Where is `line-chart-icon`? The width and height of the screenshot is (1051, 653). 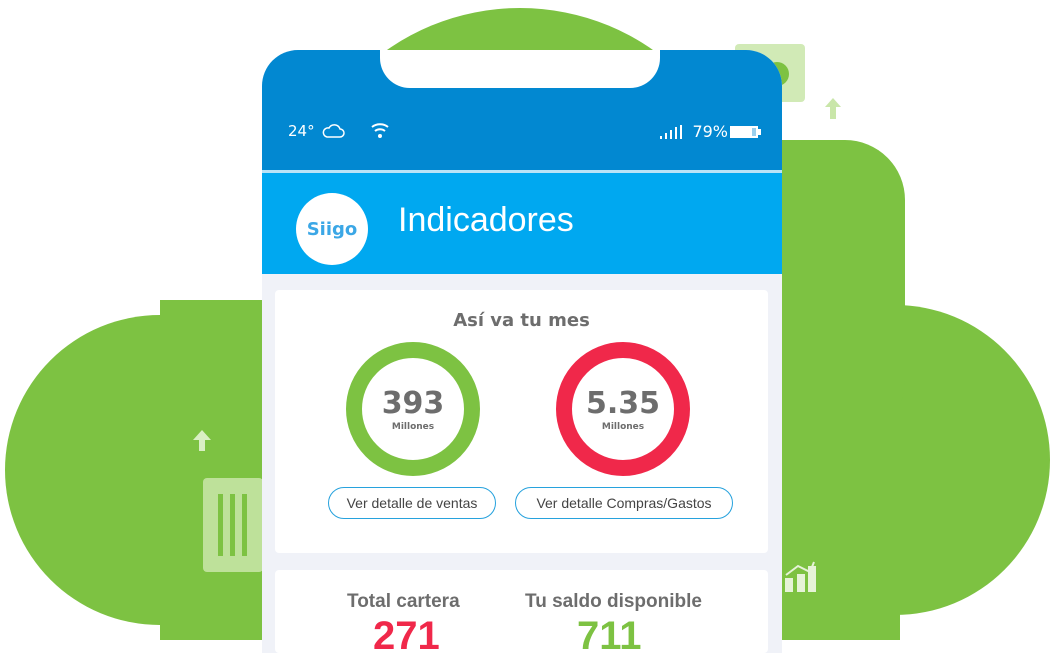
line-chart-icon is located at coordinates (800, 576).